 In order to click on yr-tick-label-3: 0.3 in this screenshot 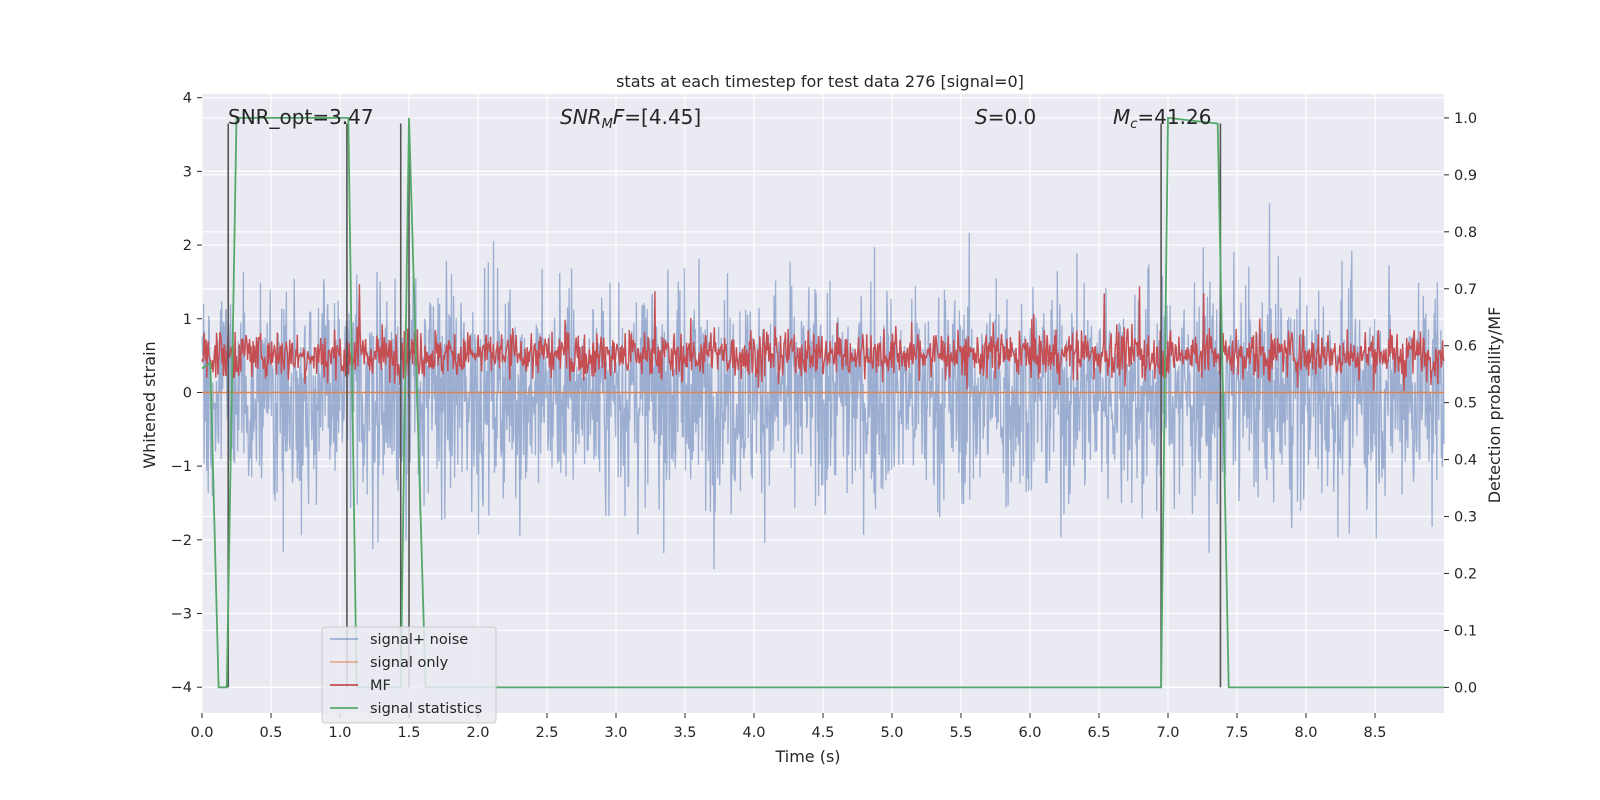, I will do `click(1465, 518)`.